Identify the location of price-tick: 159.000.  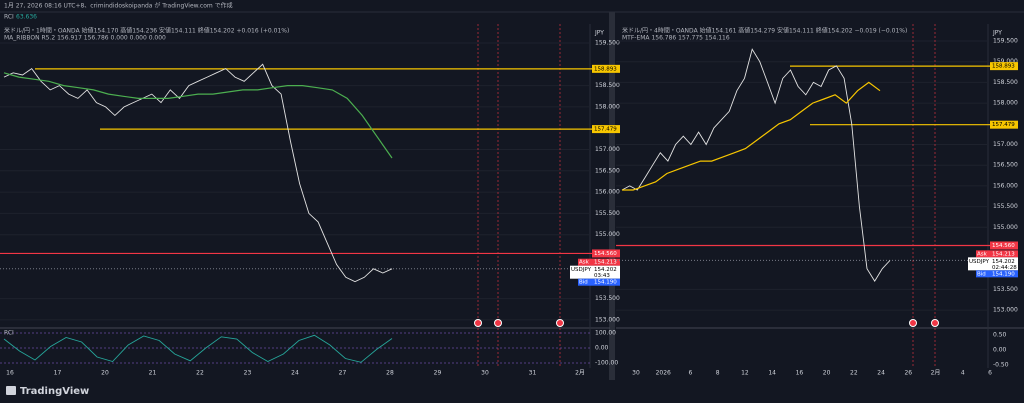
(1005, 61).